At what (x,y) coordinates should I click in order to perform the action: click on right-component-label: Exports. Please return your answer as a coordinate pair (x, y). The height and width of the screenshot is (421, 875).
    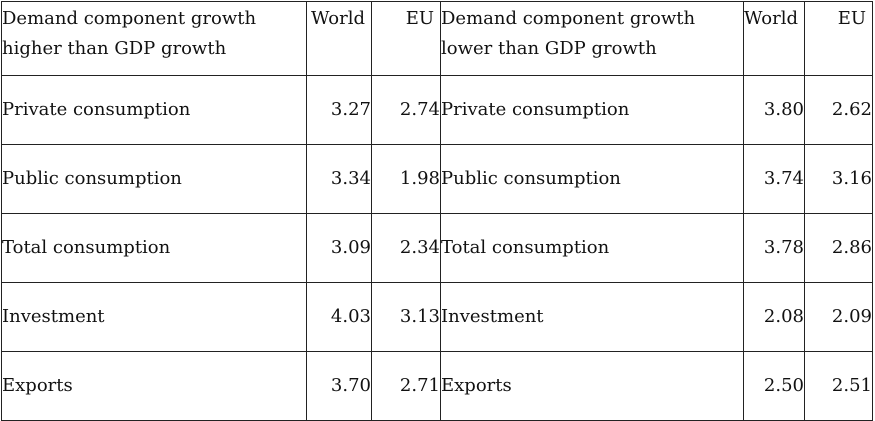
    Looking at the image, I should click on (592, 386).